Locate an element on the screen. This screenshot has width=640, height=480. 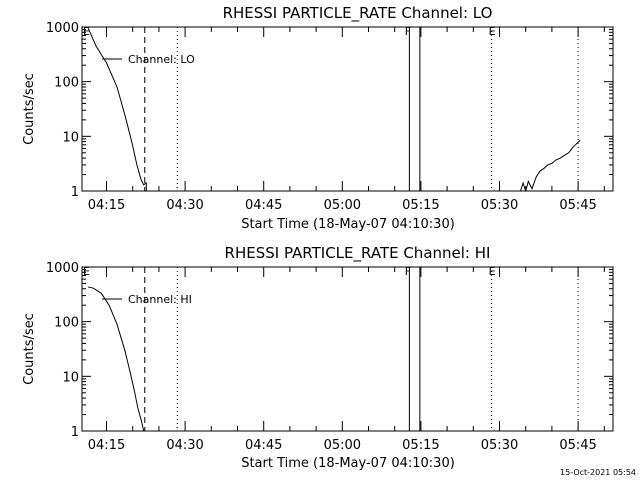
legend-label: Channel: LO is located at coordinates (161, 59).